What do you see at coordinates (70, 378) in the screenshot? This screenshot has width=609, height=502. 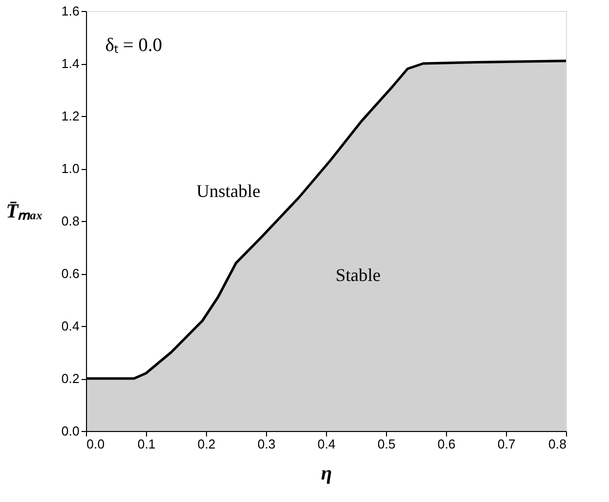 I see `y-tick-label: 0.2` at bounding box center [70, 378].